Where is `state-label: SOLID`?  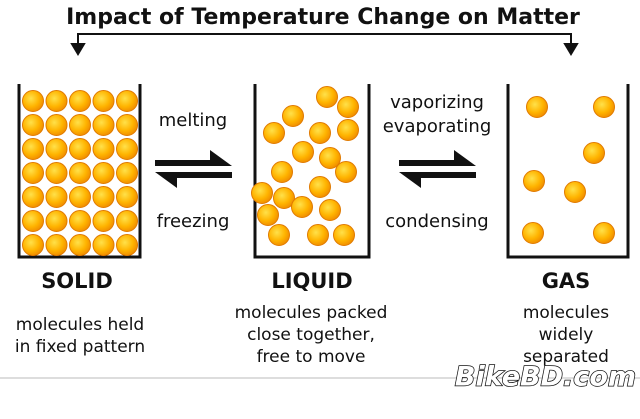 state-label: SOLID is located at coordinates (77, 281).